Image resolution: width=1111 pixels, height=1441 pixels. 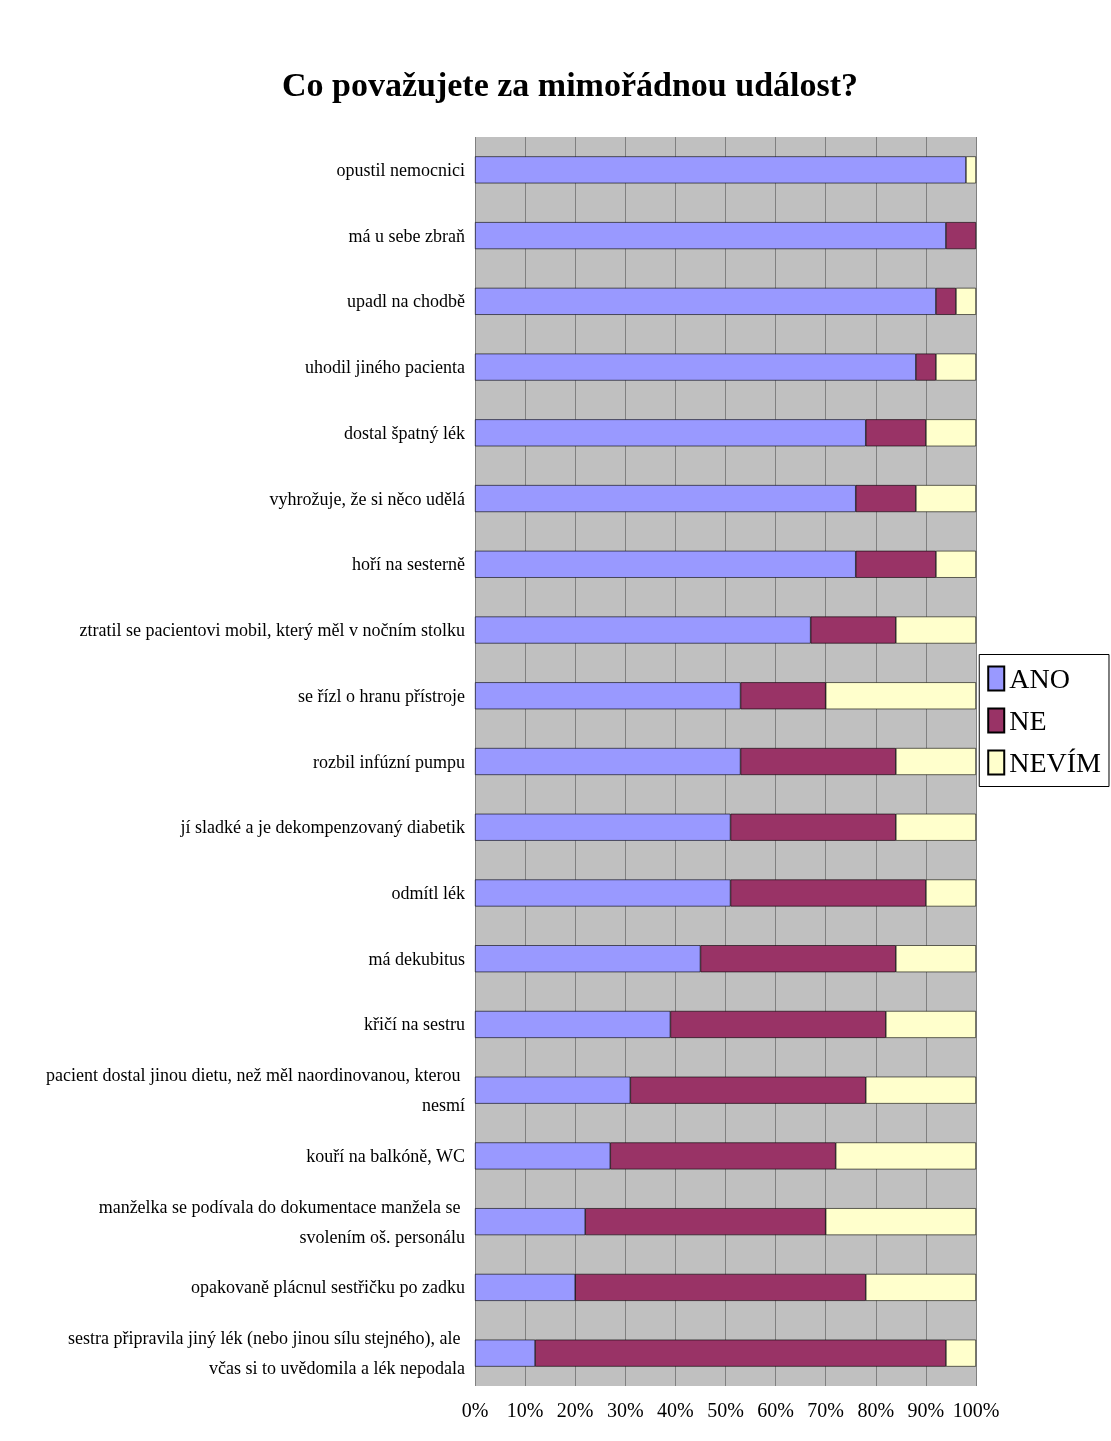 I want to click on legend-label: NEVÍM, so click(x=1055, y=762).